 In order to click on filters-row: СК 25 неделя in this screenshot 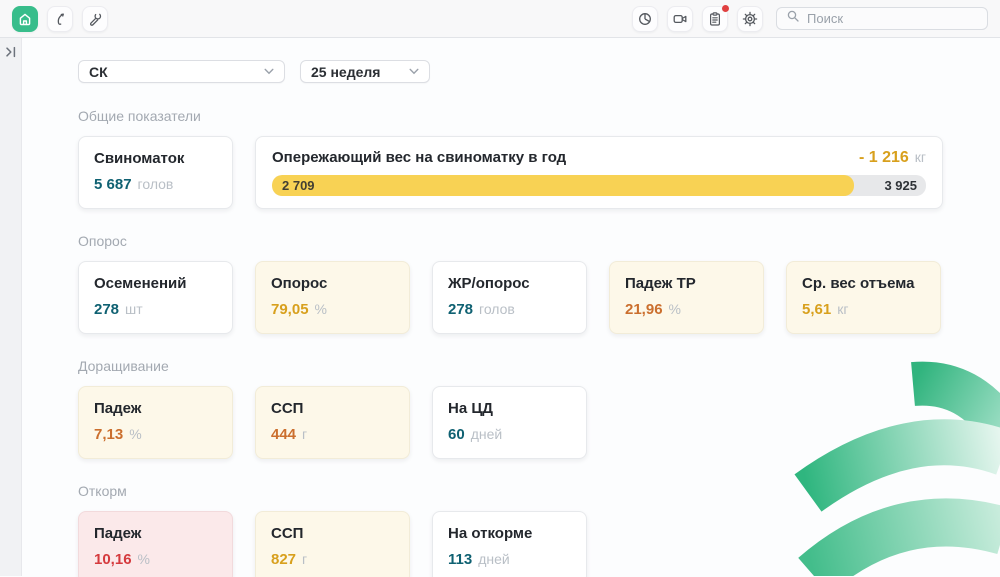, I will do `click(510, 71)`.